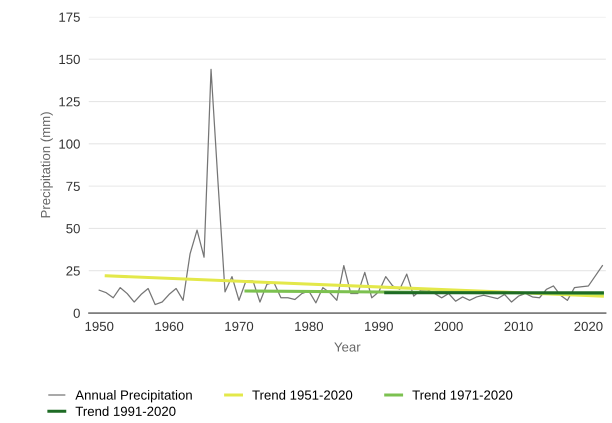 This screenshot has height=423, width=612. Describe the element at coordinates (518, 327) in the screenshot. I see `x-tick-label: 2010` at that location.